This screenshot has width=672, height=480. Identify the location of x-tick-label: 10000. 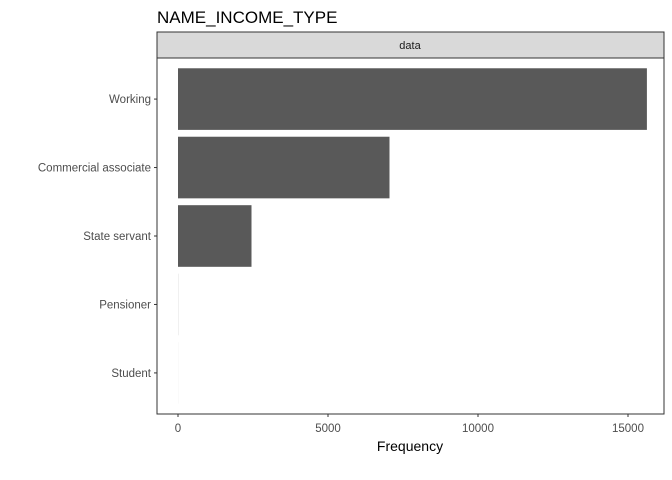
(478, 429).